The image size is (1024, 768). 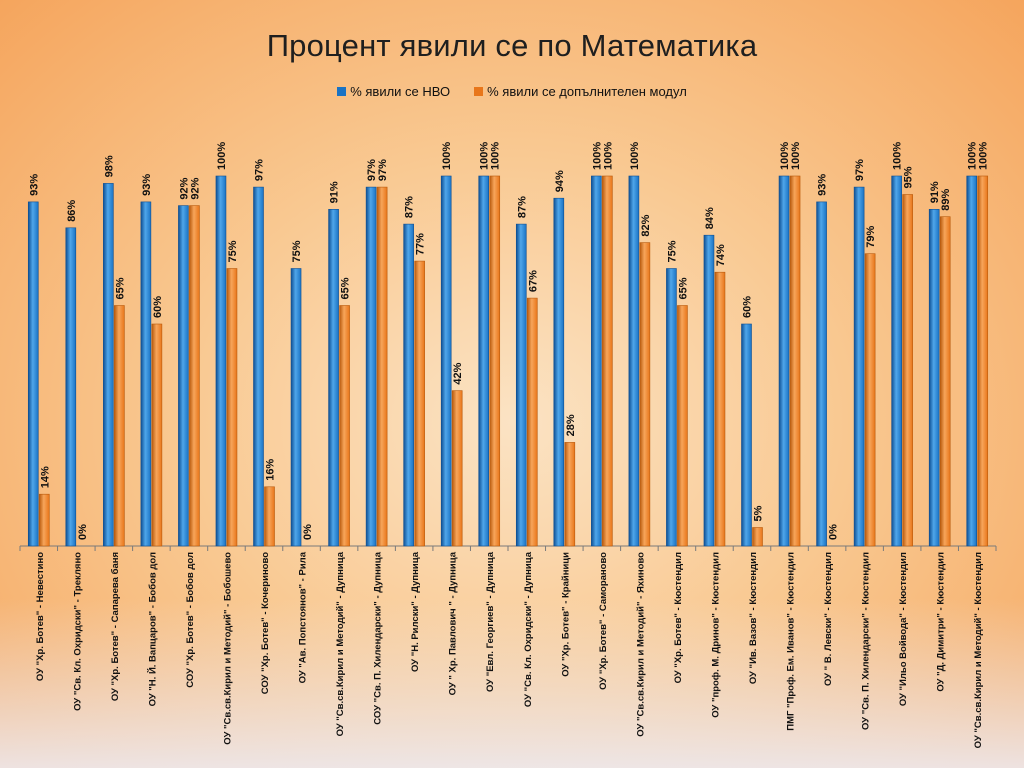 What do you see at coordinates (978, 650) in the screenshot?
I see `x-tick-label: ОУ "Св.св.Кирил и Методий" - Кюстендил` at bounding box center [978, 650].